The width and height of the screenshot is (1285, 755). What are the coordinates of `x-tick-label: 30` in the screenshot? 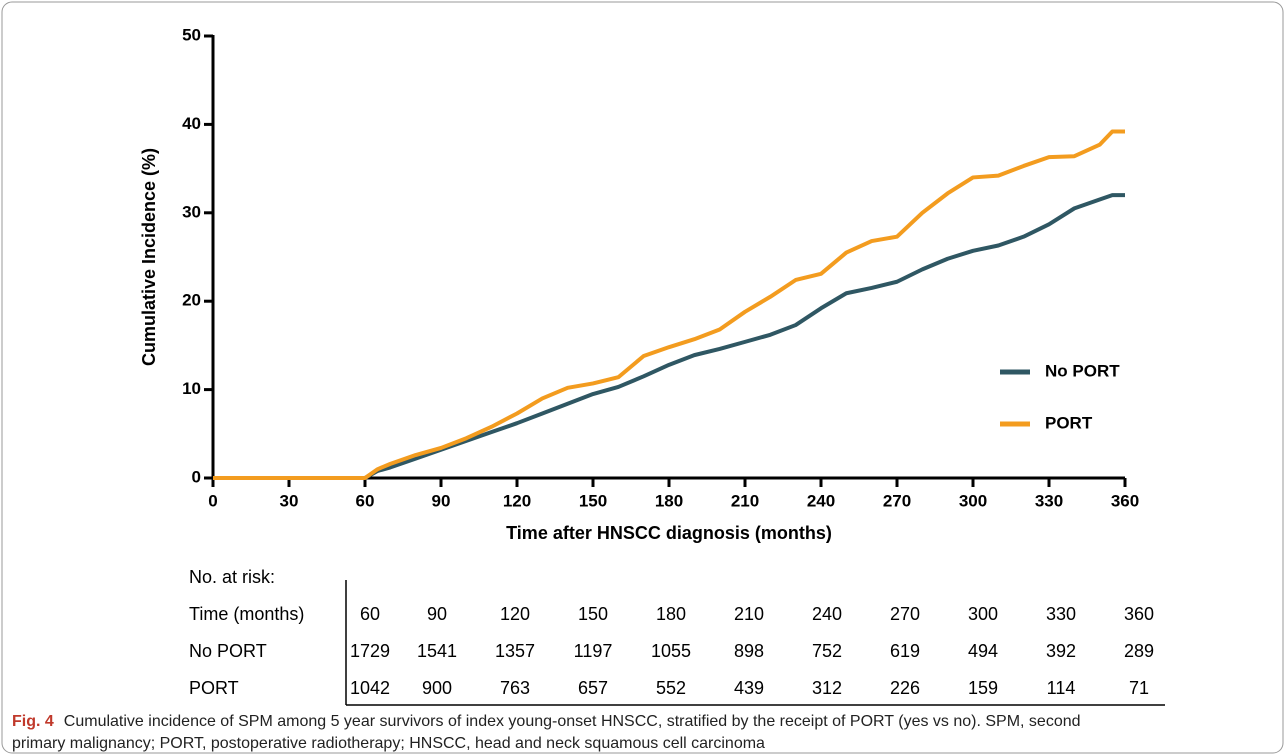 It's located at (289, 500).